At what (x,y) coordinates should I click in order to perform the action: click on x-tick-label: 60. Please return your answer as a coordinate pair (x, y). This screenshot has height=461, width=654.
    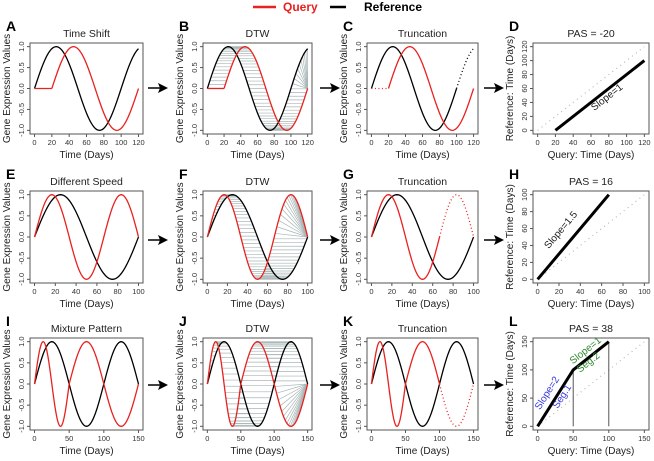
    Looking at the image, I should click on (591, 142).